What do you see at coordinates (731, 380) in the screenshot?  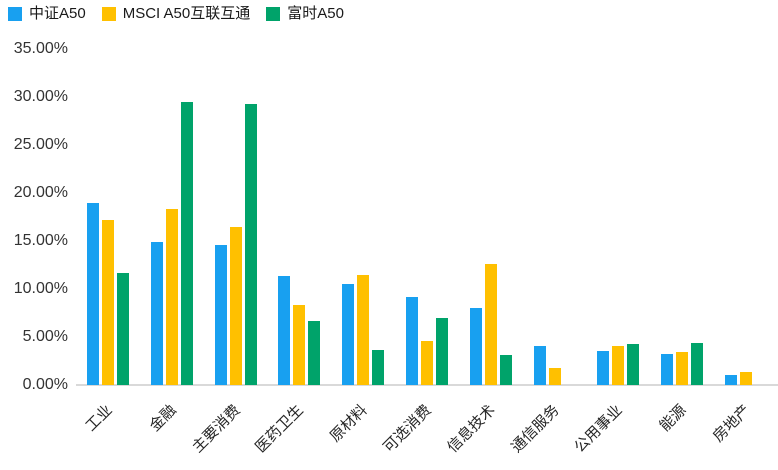 I see `bar-series1-房地产` at bounding box center [731, 380].